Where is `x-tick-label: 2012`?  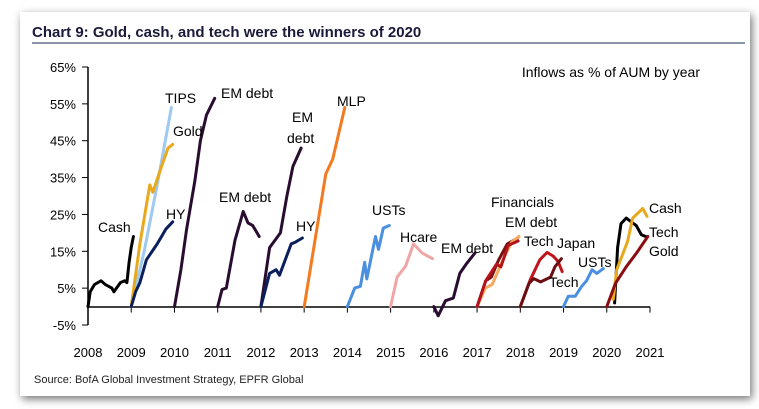
x-tick-label: 2012 is located at coordinates (260, 352).